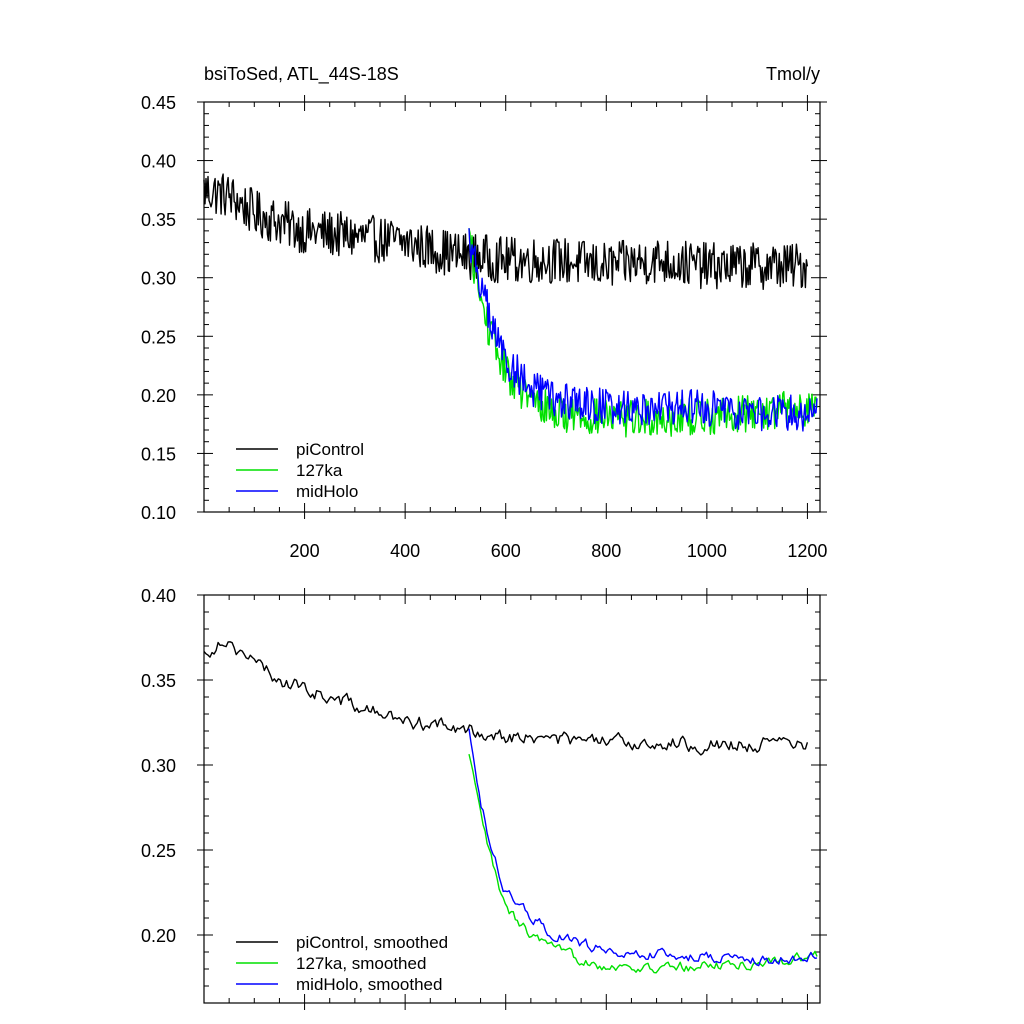 The height and width of the screenshot is (1024, 1024). What do you see at coordinates (606, 551) in the screenshot?
I see `x-tick-label: 800` at bounding box center [606, 551].